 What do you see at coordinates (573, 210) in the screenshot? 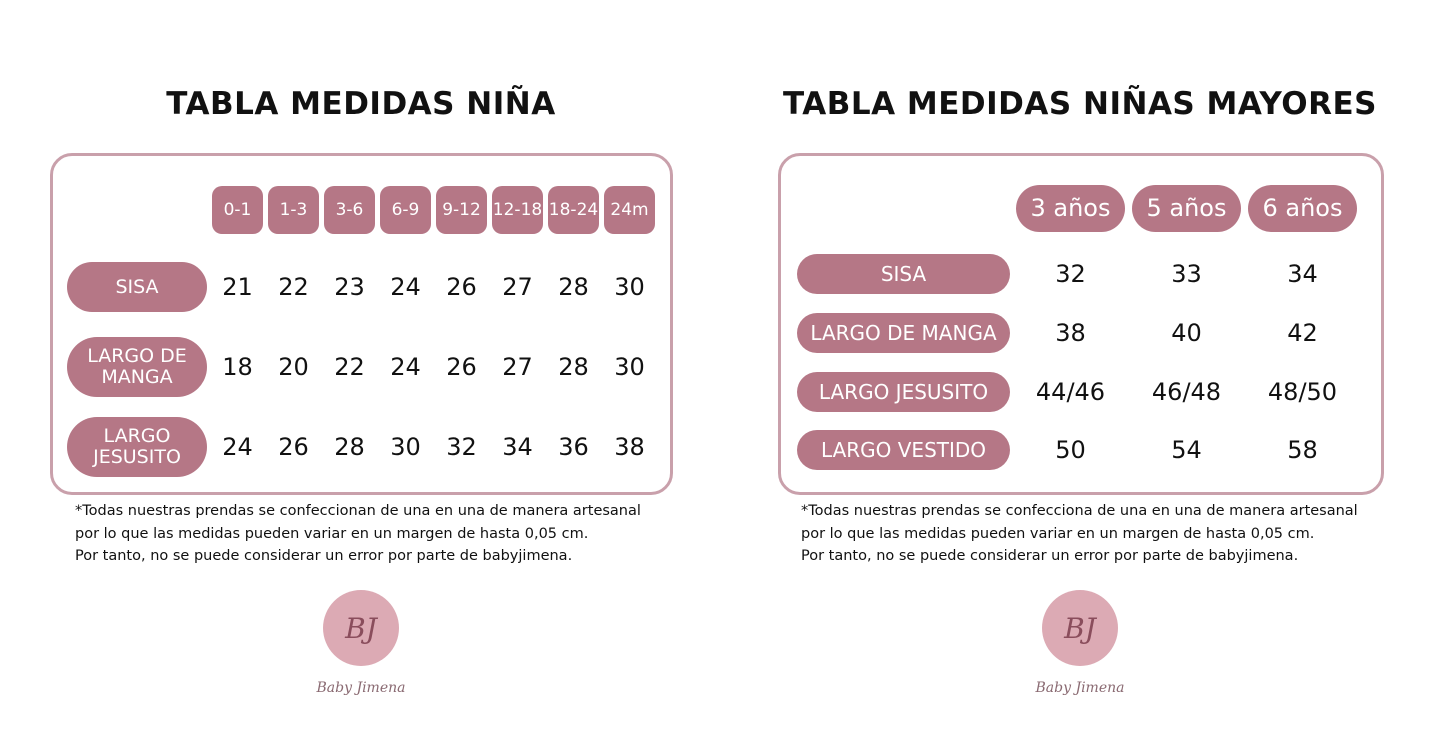
I see `column-header: 18-24` at bounding box center [573, 210].